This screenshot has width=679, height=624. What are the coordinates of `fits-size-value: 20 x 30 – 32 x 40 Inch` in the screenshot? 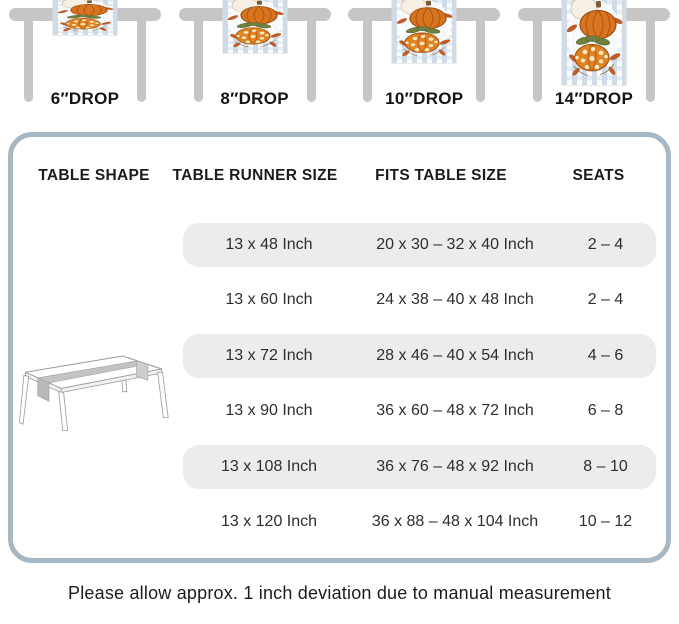 It's located at (455, 244).